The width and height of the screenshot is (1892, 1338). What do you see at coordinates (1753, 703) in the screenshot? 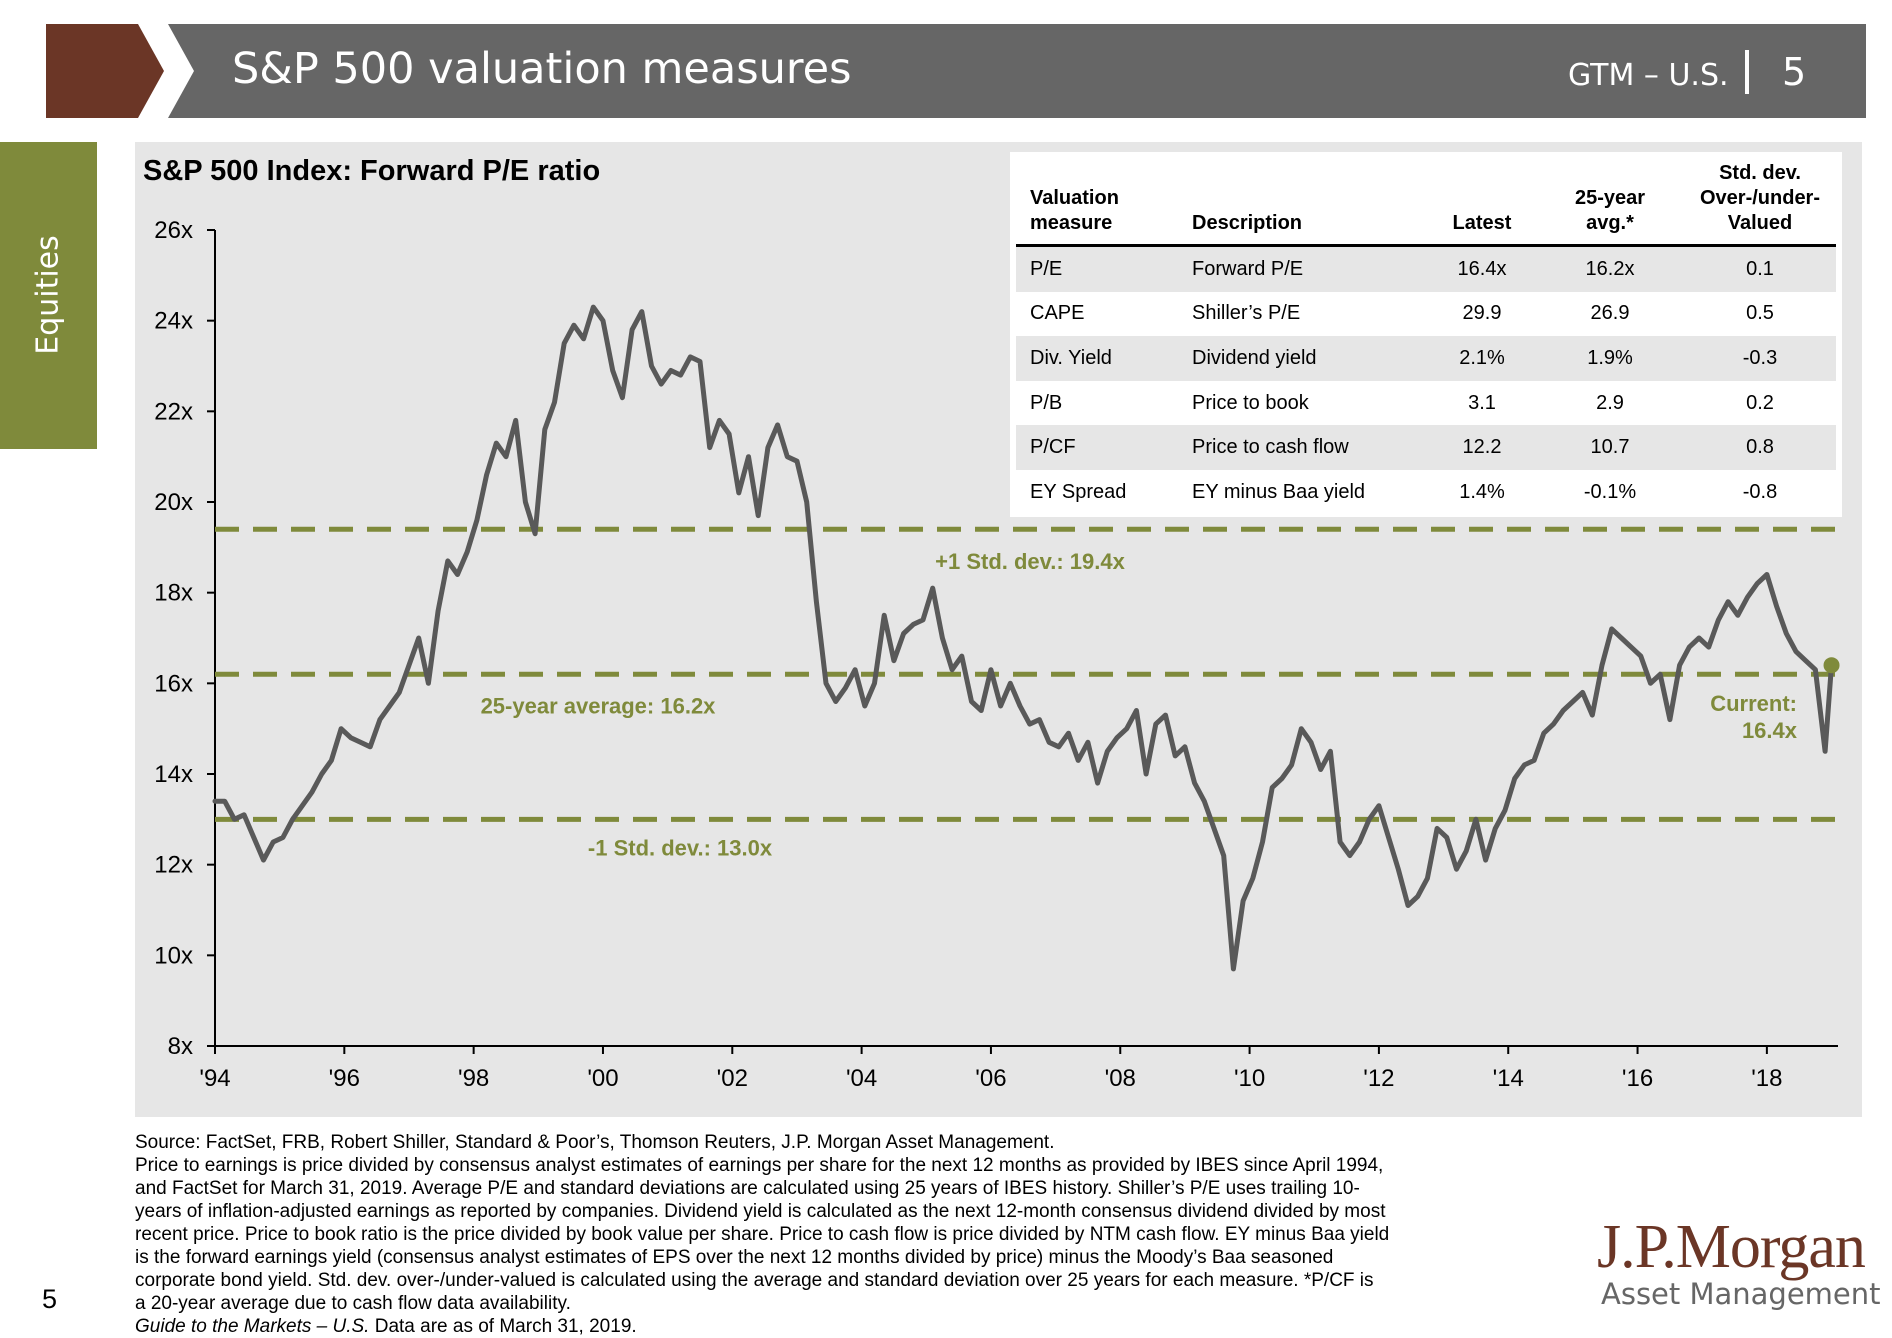
I see `current-label: Current:` at bounding box center [1753, 703].